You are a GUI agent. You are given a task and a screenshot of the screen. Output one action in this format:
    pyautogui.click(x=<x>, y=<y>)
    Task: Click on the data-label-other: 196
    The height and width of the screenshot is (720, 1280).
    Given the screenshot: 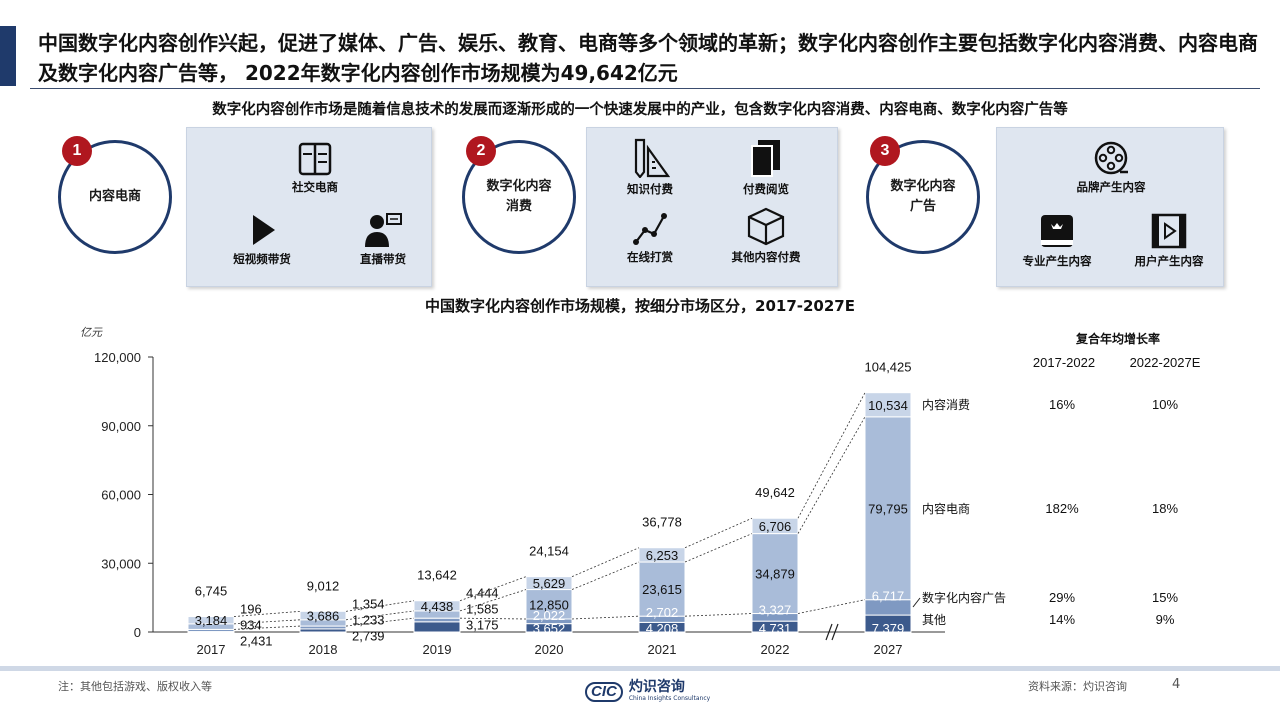 What is the action you would take?
    pyautogui.click(x=251, y=609)
    